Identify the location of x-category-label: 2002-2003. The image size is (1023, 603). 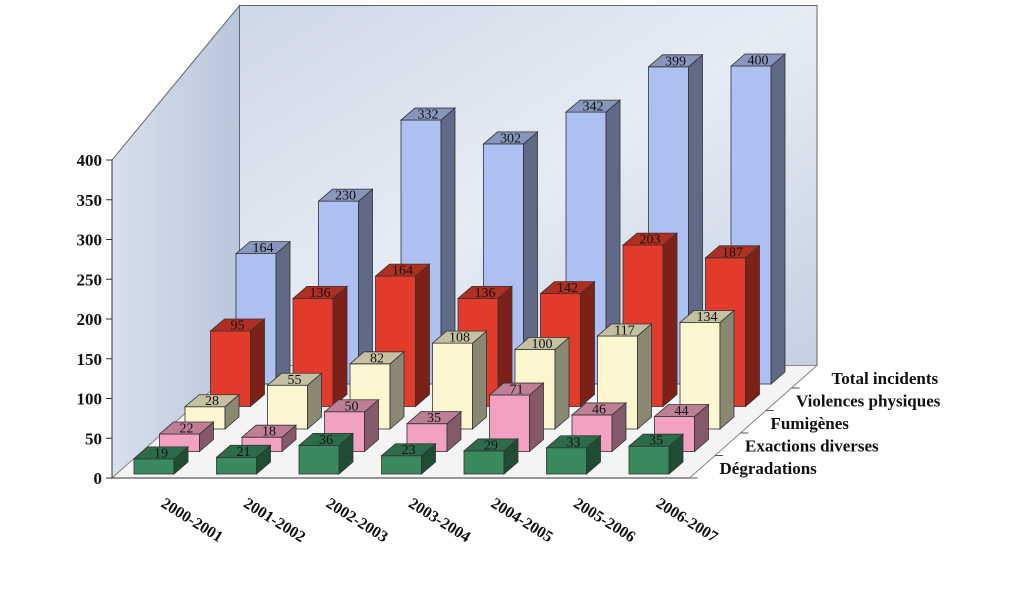
(357, 520).